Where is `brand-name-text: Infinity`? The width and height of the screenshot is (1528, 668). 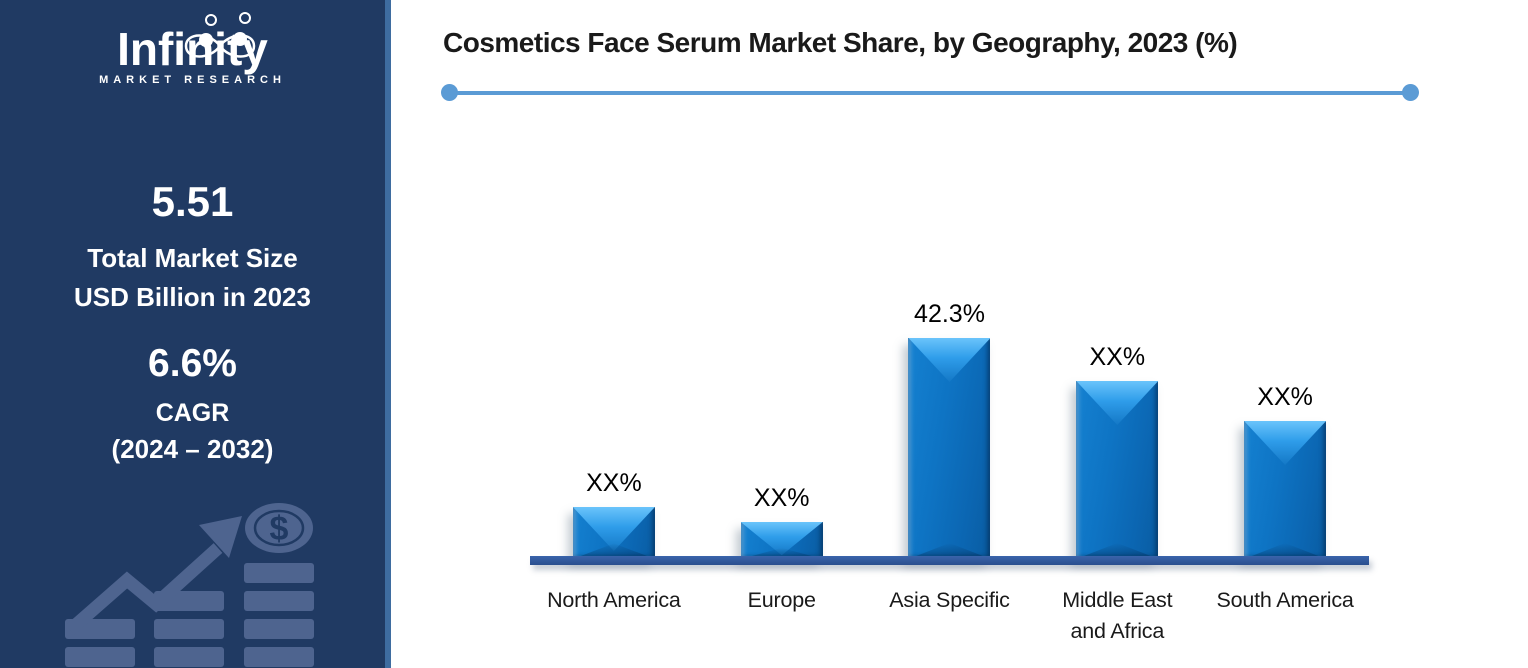
brand-name-text: Infinity is located at coordinates (192, 49).